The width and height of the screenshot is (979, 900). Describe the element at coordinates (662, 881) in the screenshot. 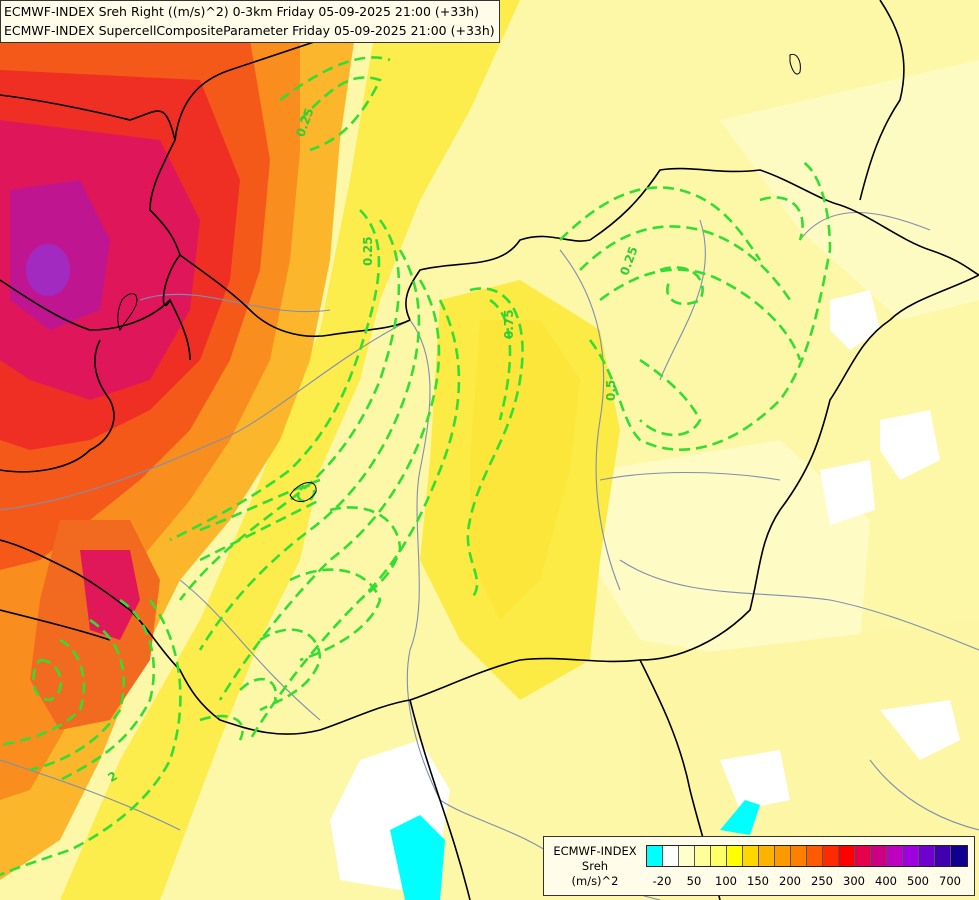

I see `legend-tick: -20` at that location.